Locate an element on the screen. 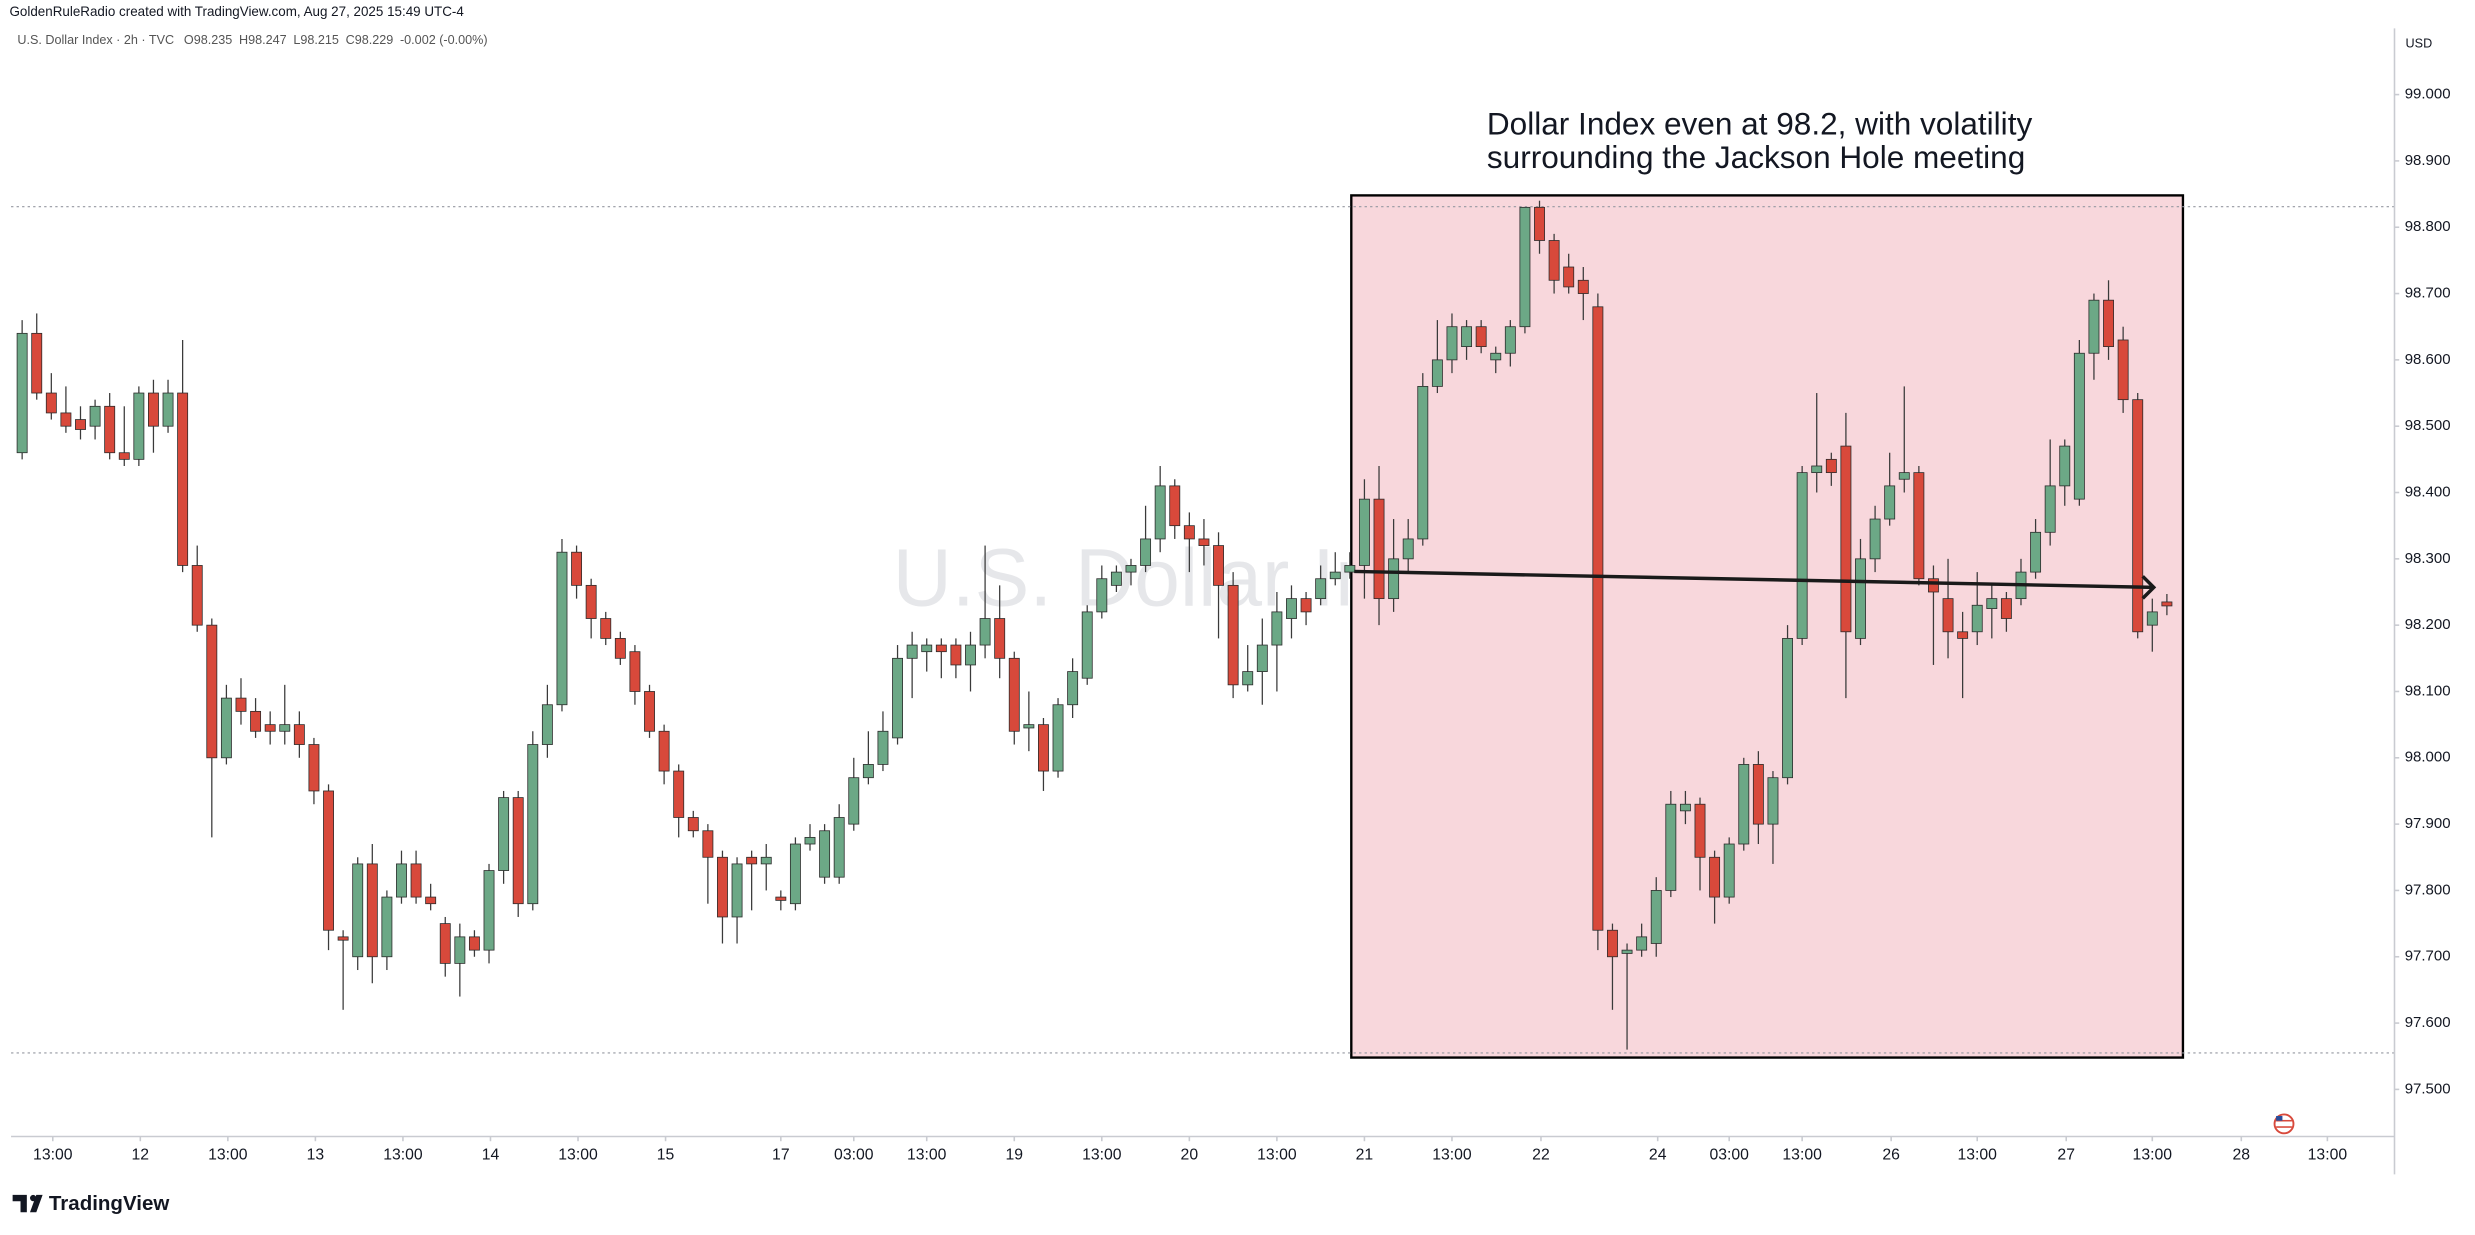 The image size is (2475, 1235). y-tick-label: 97.600 is located at coordinates (2428, 1022).